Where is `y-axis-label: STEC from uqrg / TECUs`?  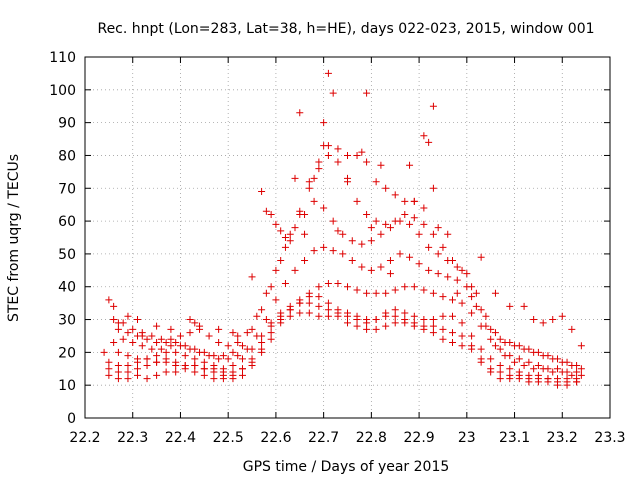
y-axis-label: STEC from uqrg / TECUs is located at coordinates (14, 238).